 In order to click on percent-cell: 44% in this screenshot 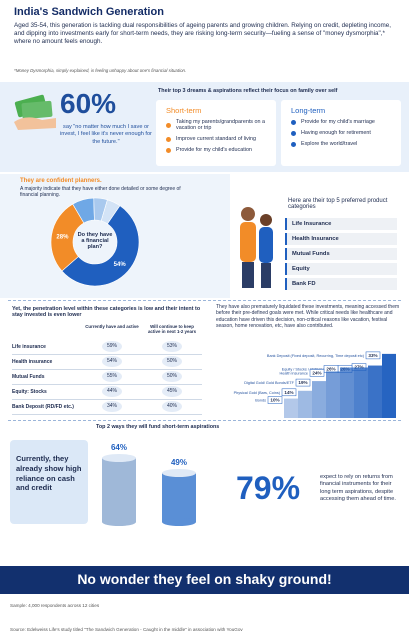, I will do `click(112, 391)`.